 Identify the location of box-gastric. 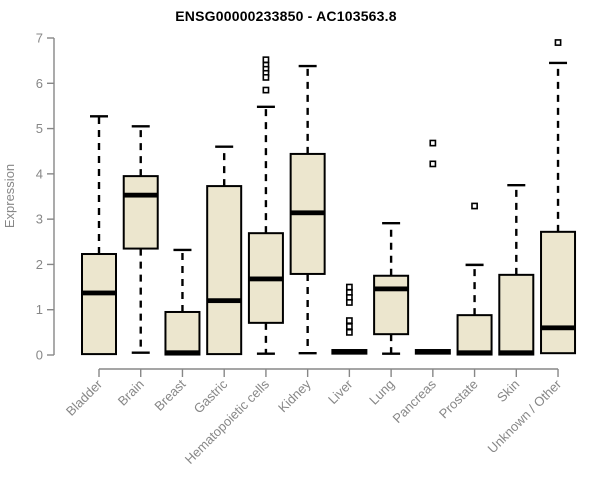
(224, 250).